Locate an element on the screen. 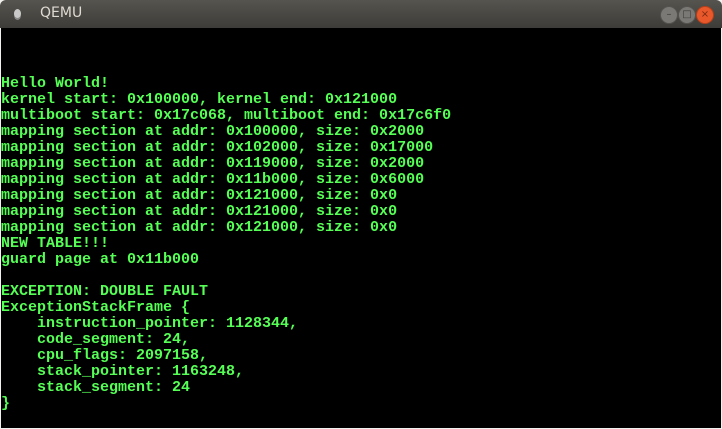  console-line: } is located at coordinates (6, 403).